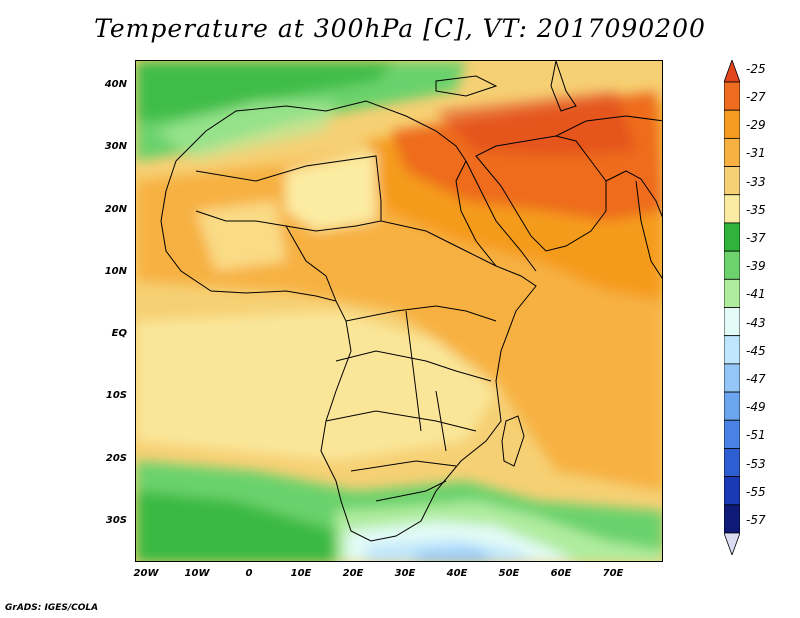  I want to click on lat-label-20n: 20N, so click(115, 209).